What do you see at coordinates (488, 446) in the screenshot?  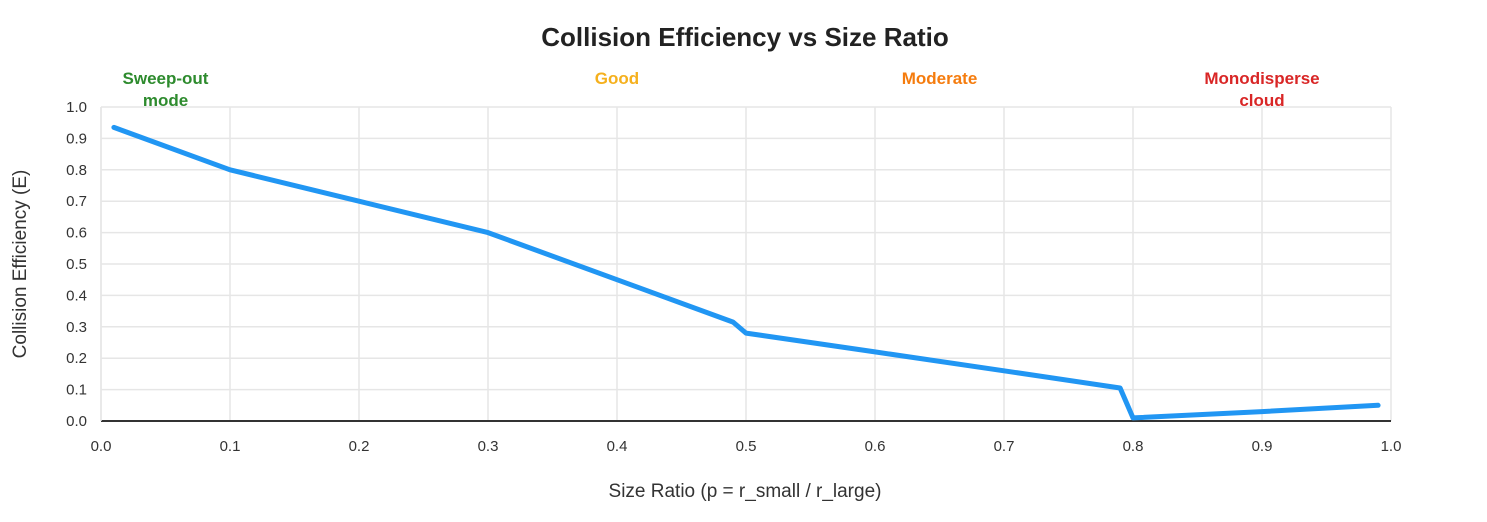 I see `x-tick-label: 0.3` at bounding box center [488, 446].